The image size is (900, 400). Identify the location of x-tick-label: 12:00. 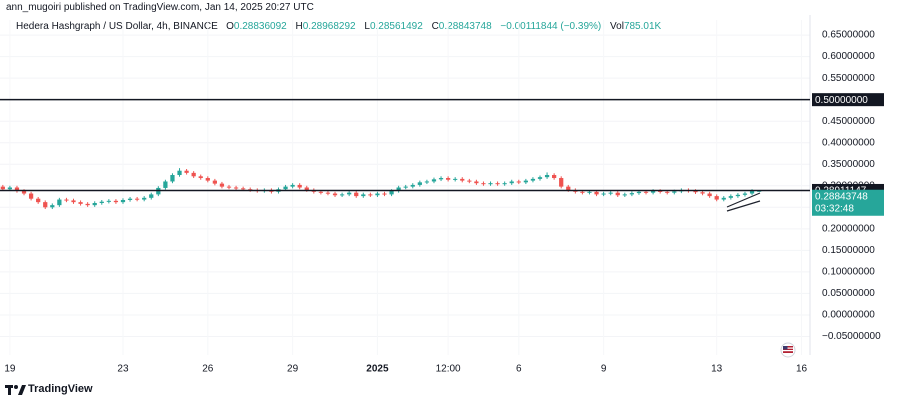
(448, 369).